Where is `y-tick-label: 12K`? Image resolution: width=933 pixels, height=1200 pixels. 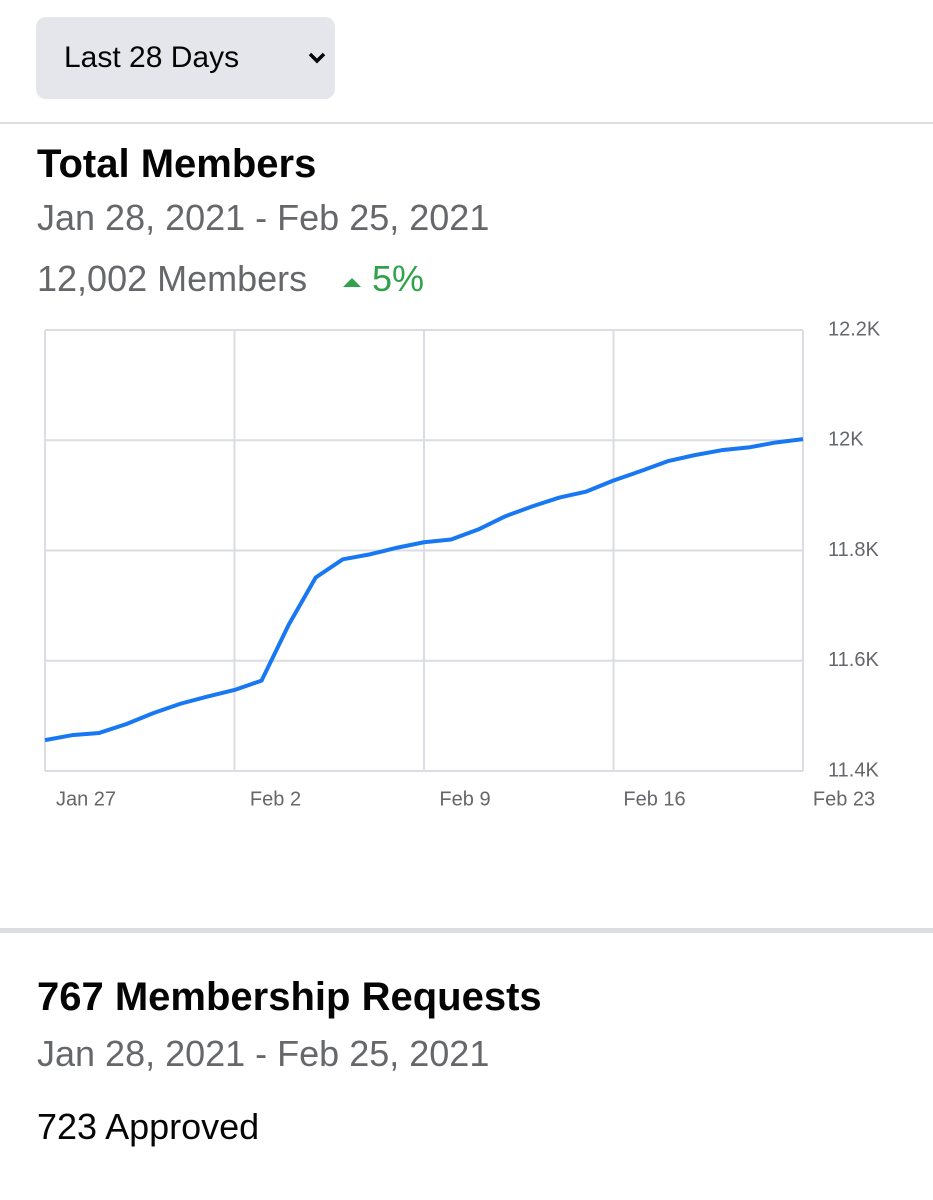
y-tick-label: 12K is located at coordinates (846, 440).